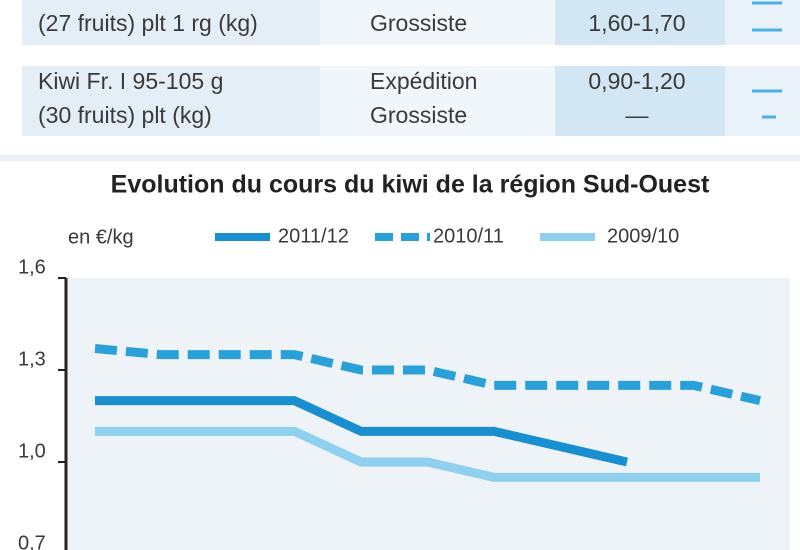 The height and width of the screenshot is (550, 800). What do you see at coordinates (148, 23) in the screenshot?
I see `cell-text: (27 fruits) plt 1 rg (kg)` at bounding box center [148, 23].